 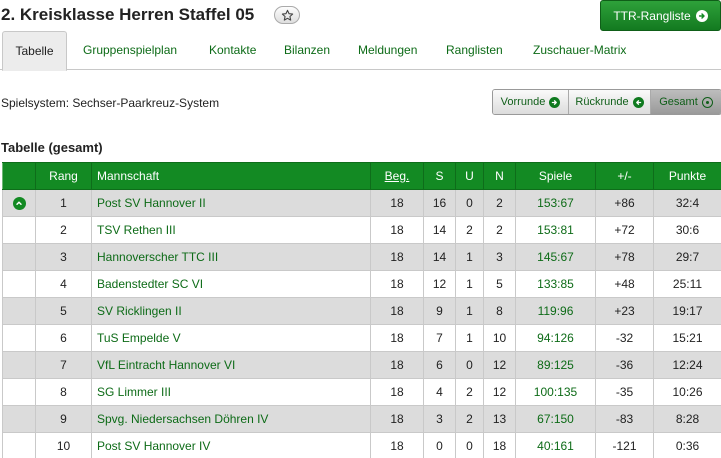 I want to click on cell-punkte: 15:21, so click(x=687, y=338).